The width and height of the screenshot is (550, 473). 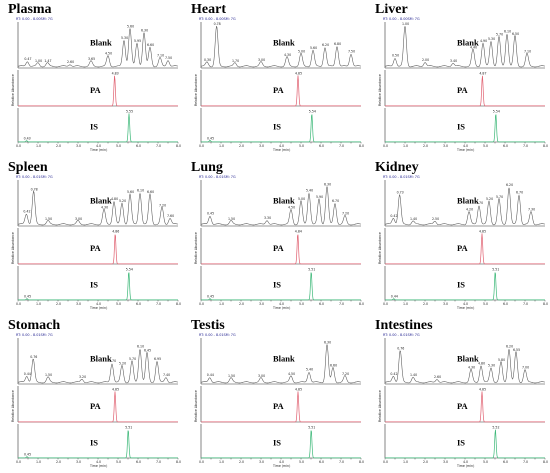 What do you see at coordinates (401, 19) in the screenshot?
I see `rt-header: RT: 0.00 - 8.00SM: 7G` at bounding box center [401, 19].